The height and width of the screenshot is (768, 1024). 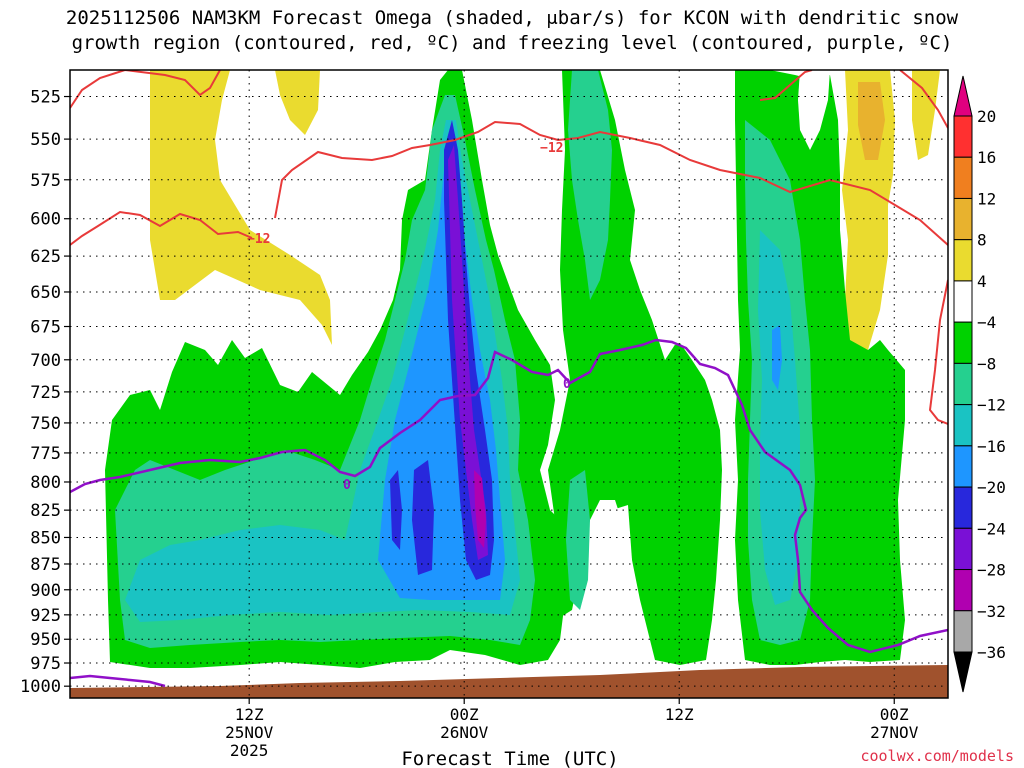 What do you see at coordinates (241, 207) in the screenshot?
I see `omega-yellow-left` at bounding box center [241, 207].